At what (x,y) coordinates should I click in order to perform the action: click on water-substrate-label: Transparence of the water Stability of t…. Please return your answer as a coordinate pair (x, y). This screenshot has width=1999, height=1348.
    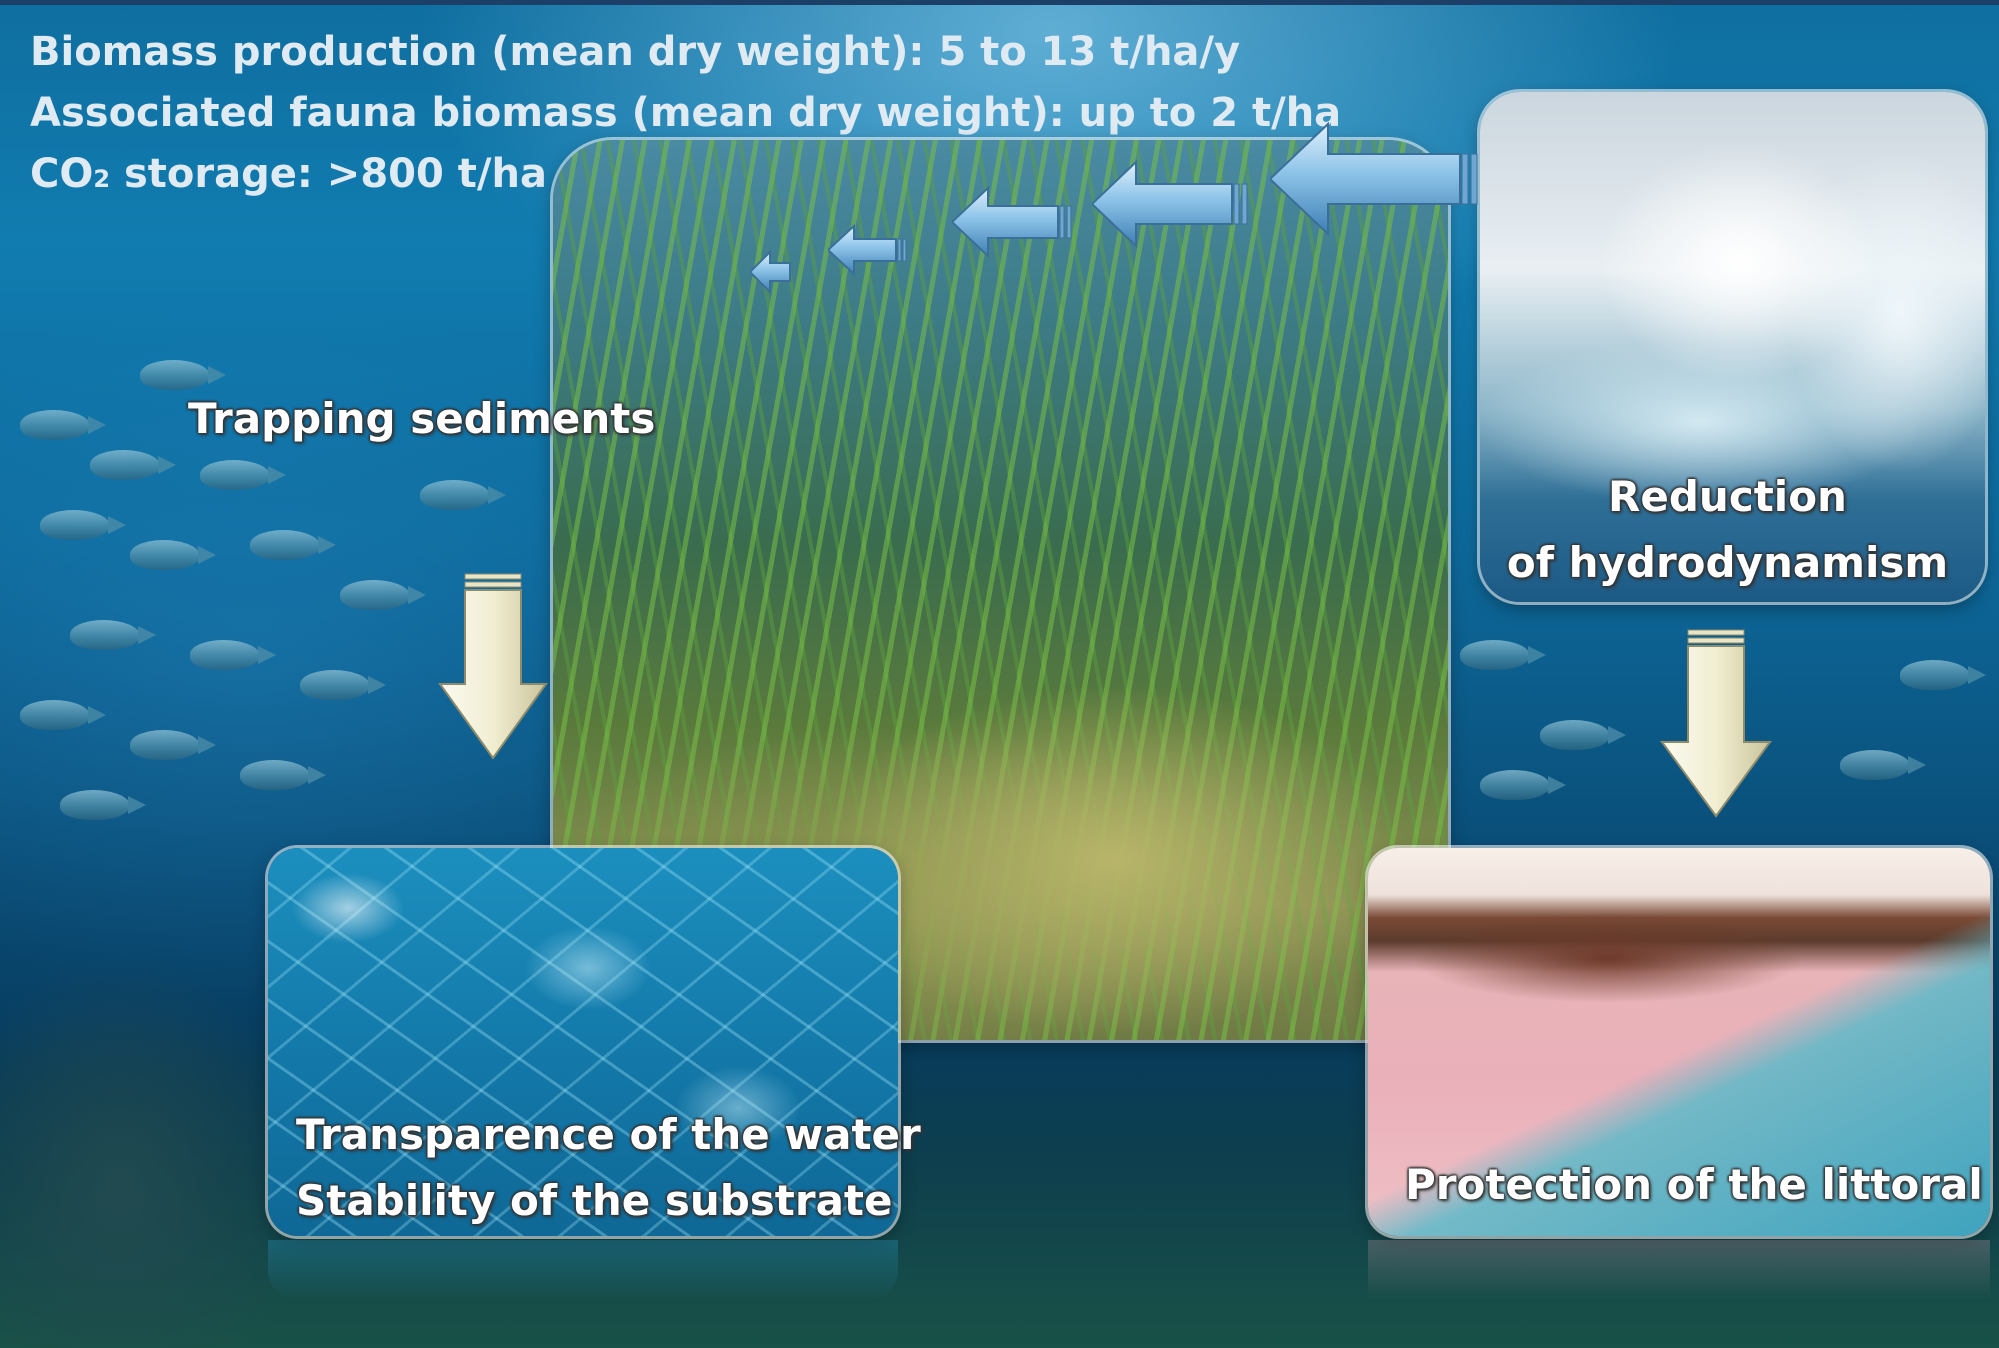
    Looking at the image, I should click on (608, 1168).